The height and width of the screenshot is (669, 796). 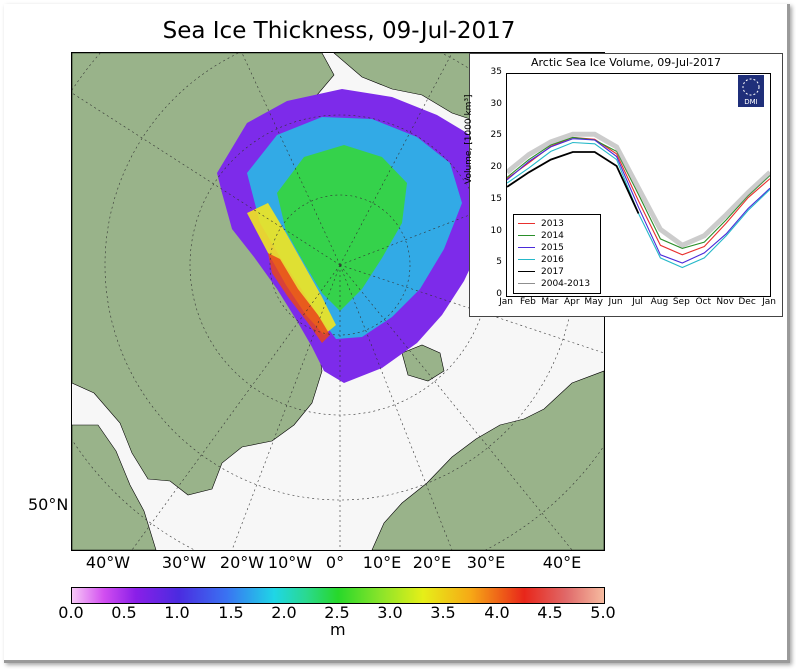 I want to click on series-line-2014, so click(x=638, y=192).